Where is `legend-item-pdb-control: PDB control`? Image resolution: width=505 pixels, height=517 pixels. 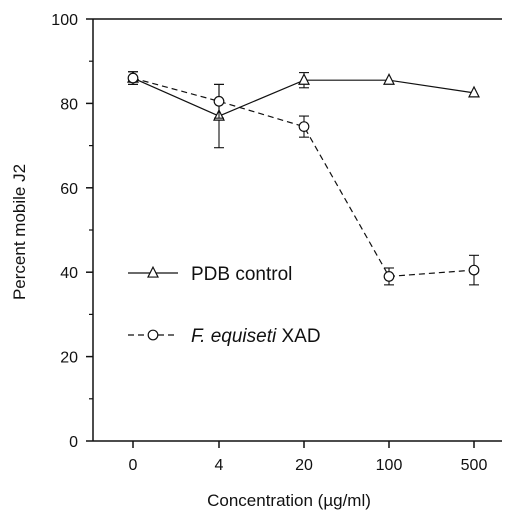 legend-item-pdb-control: PDB control is located at coordinates (210, 274).